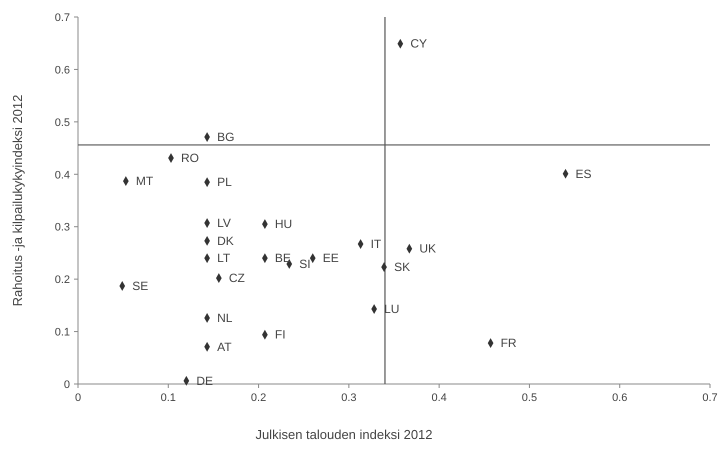 Image resolution: width=721 pixels, height=457 pixels. What do you see at coordinates (710, 398) in the screenshot?
I see `x-tick-label: 0.7` at bounding box center [710, 398].